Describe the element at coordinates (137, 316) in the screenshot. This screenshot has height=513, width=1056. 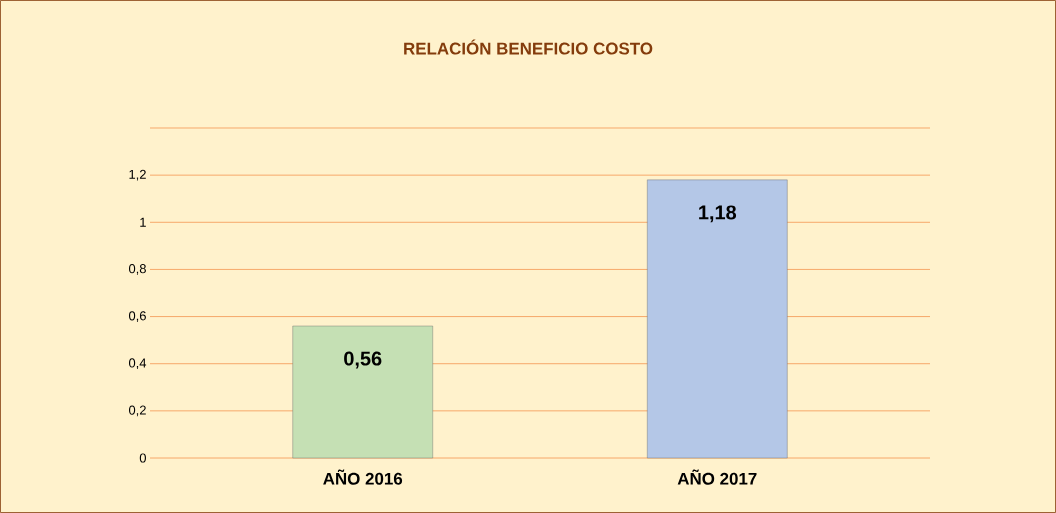
I see `y-tick-label: 0,6` at that location.